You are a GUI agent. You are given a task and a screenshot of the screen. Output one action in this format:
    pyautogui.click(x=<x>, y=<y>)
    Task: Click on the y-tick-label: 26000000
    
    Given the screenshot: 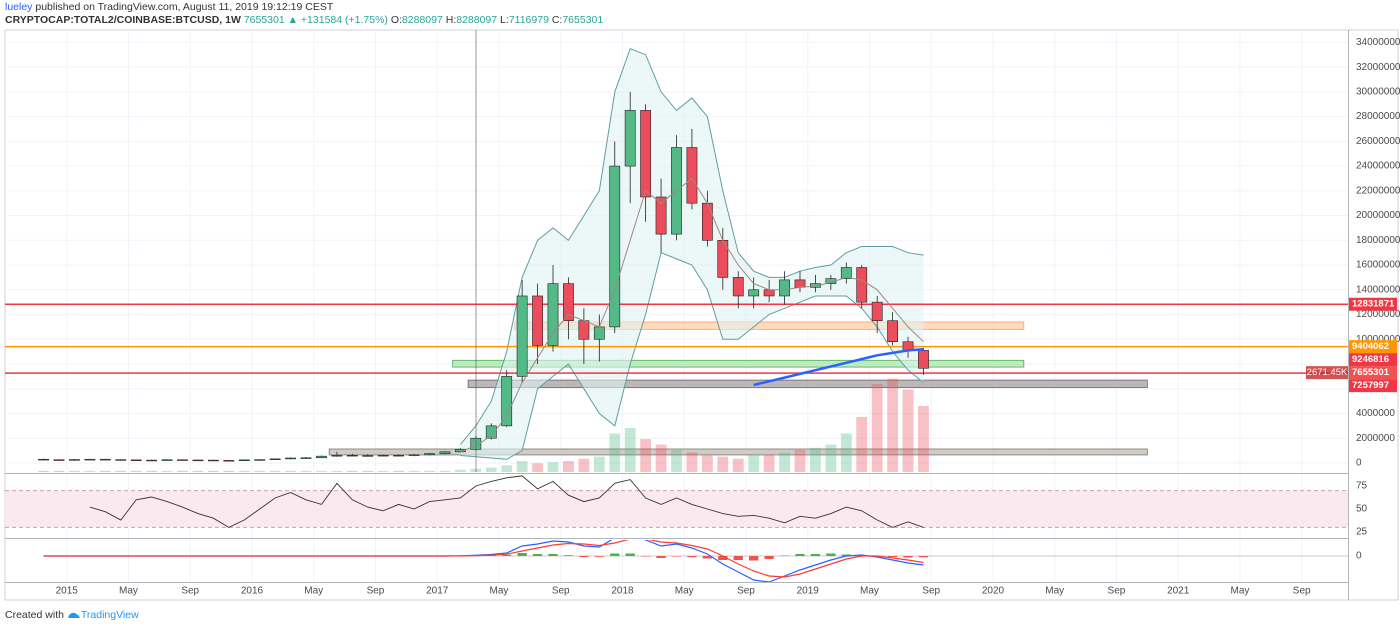 What is the action you would take?
    pyautogui.click(x=1378, y=141)
    